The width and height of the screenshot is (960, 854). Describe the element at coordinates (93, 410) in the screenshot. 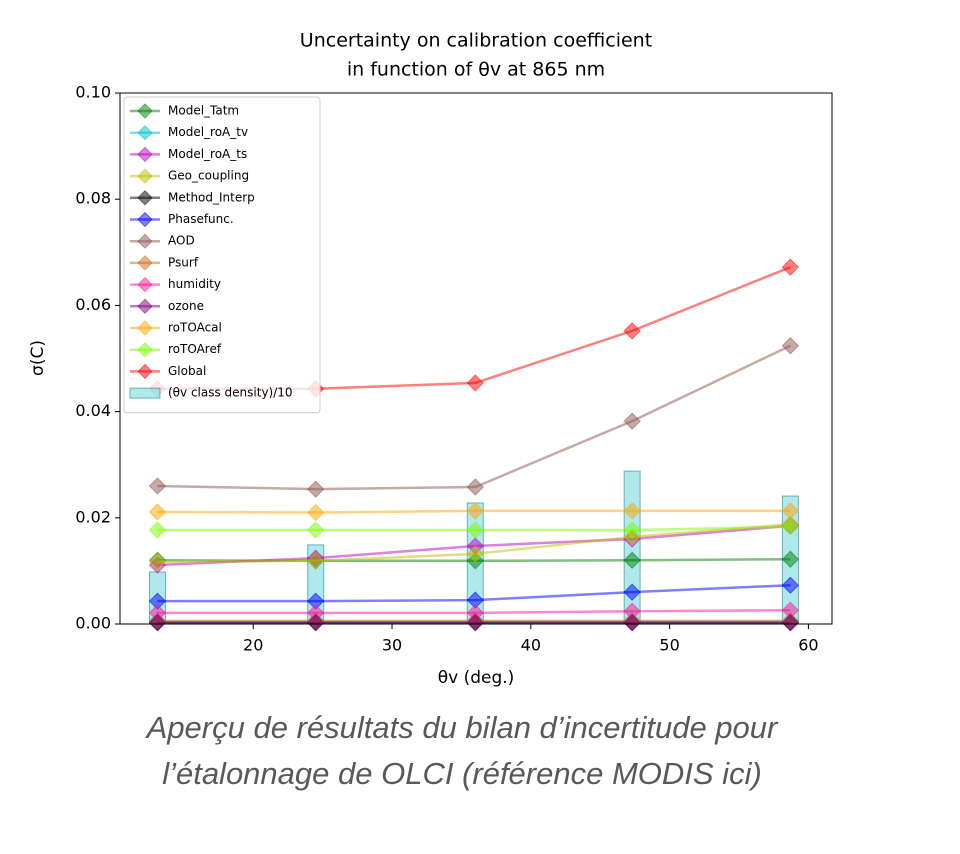

I see `y-tick-label: 0.04` at that location.